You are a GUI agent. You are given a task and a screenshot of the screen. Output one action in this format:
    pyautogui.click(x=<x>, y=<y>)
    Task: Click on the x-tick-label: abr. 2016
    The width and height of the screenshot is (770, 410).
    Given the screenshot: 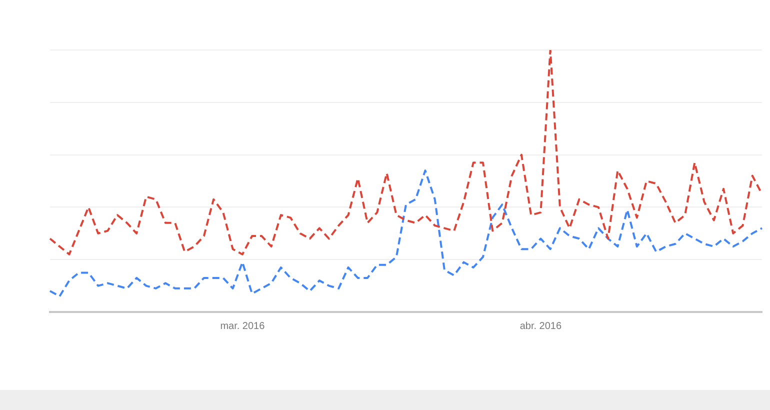 What is the action you would take?
    pyautogui.click(x=541, y=326)
    